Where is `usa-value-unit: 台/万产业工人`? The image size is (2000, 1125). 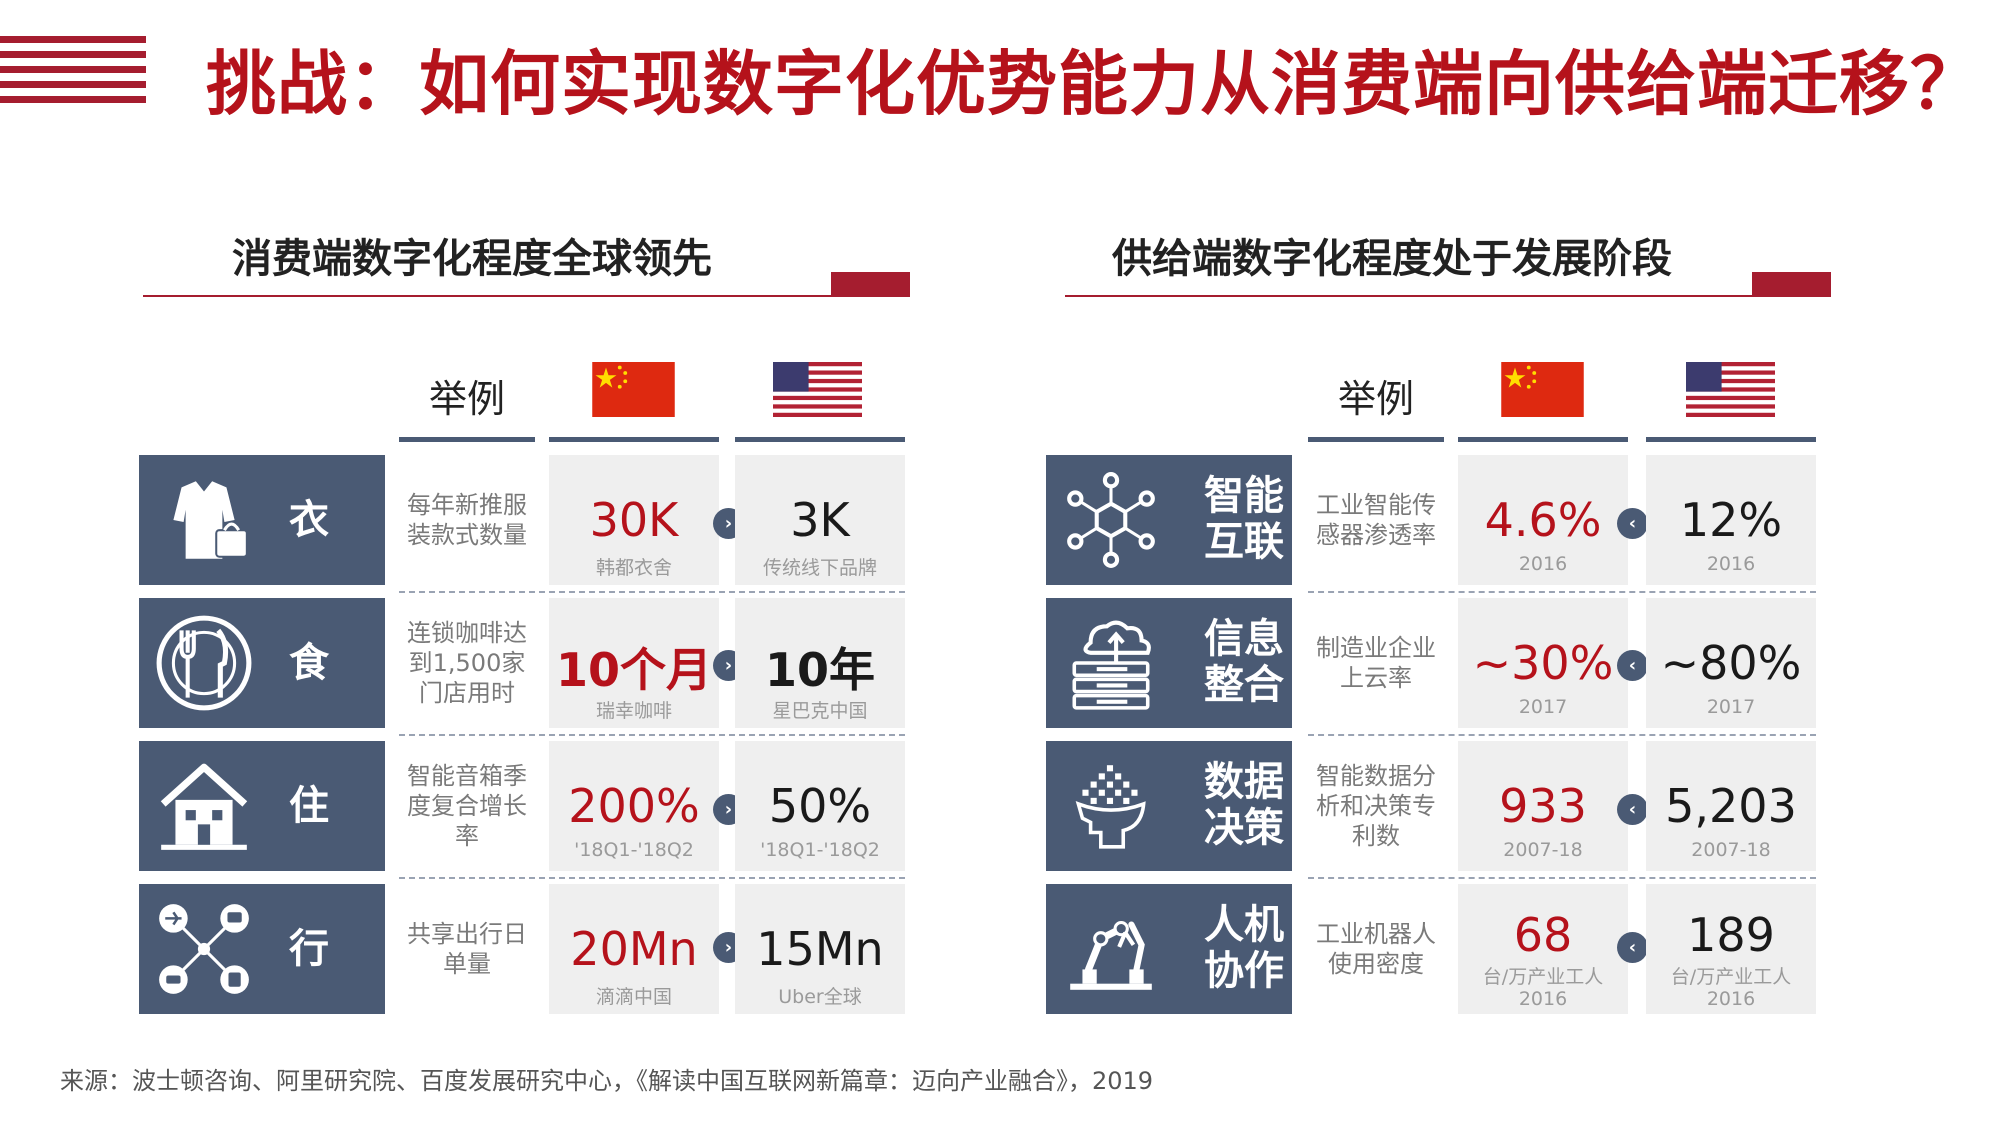
usa-value-unit: 台/万产业工人 is located at coordinates (1731, 977).